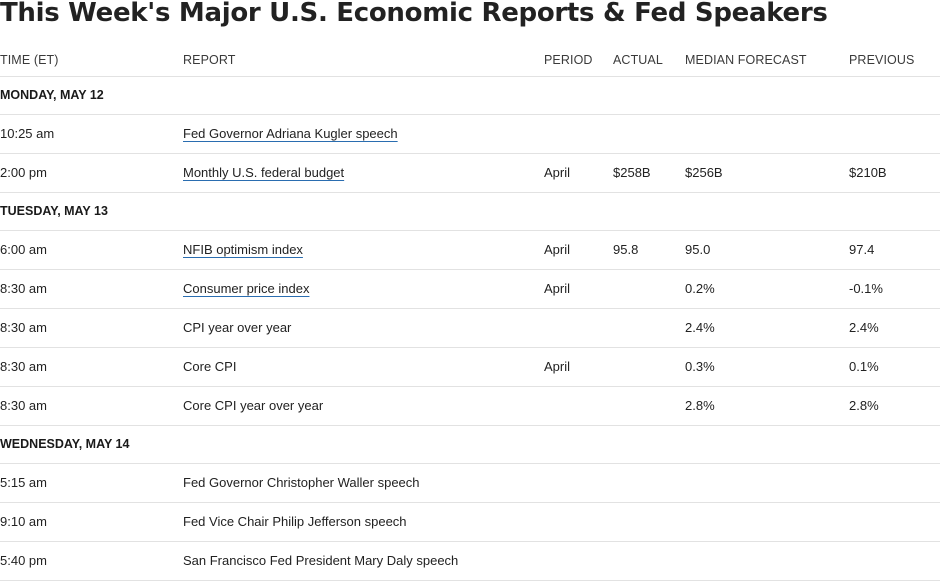 Image resolution: width=940 pixels, height=581 pixels. I want to click on column-header-report: REPORT, so click(209, 60).